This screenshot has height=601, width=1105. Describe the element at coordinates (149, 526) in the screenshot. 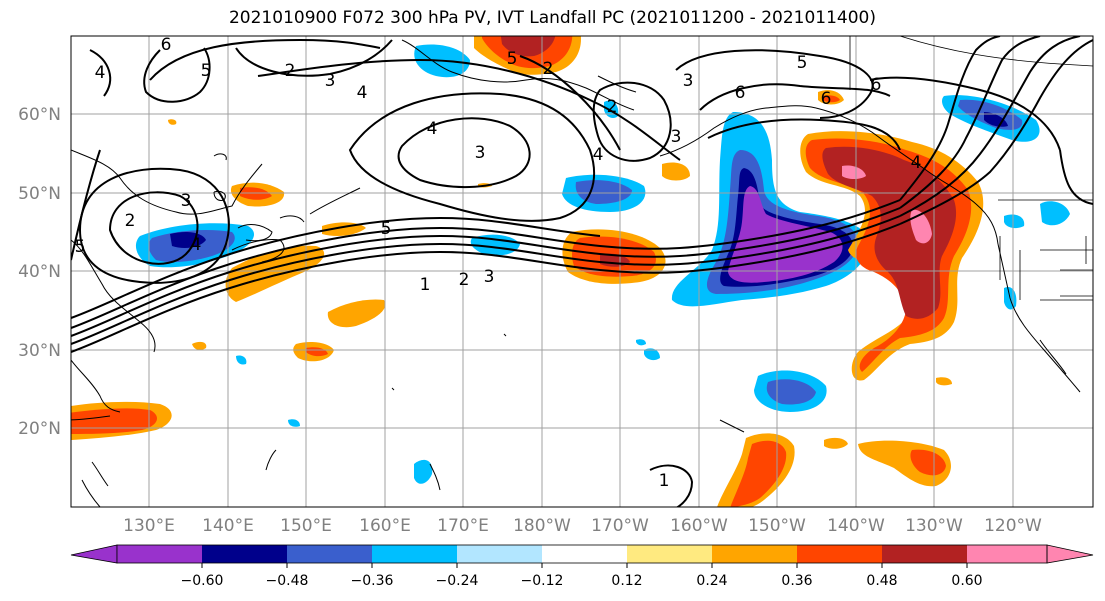

I see `lon-label-130e: 130°E` at that location.